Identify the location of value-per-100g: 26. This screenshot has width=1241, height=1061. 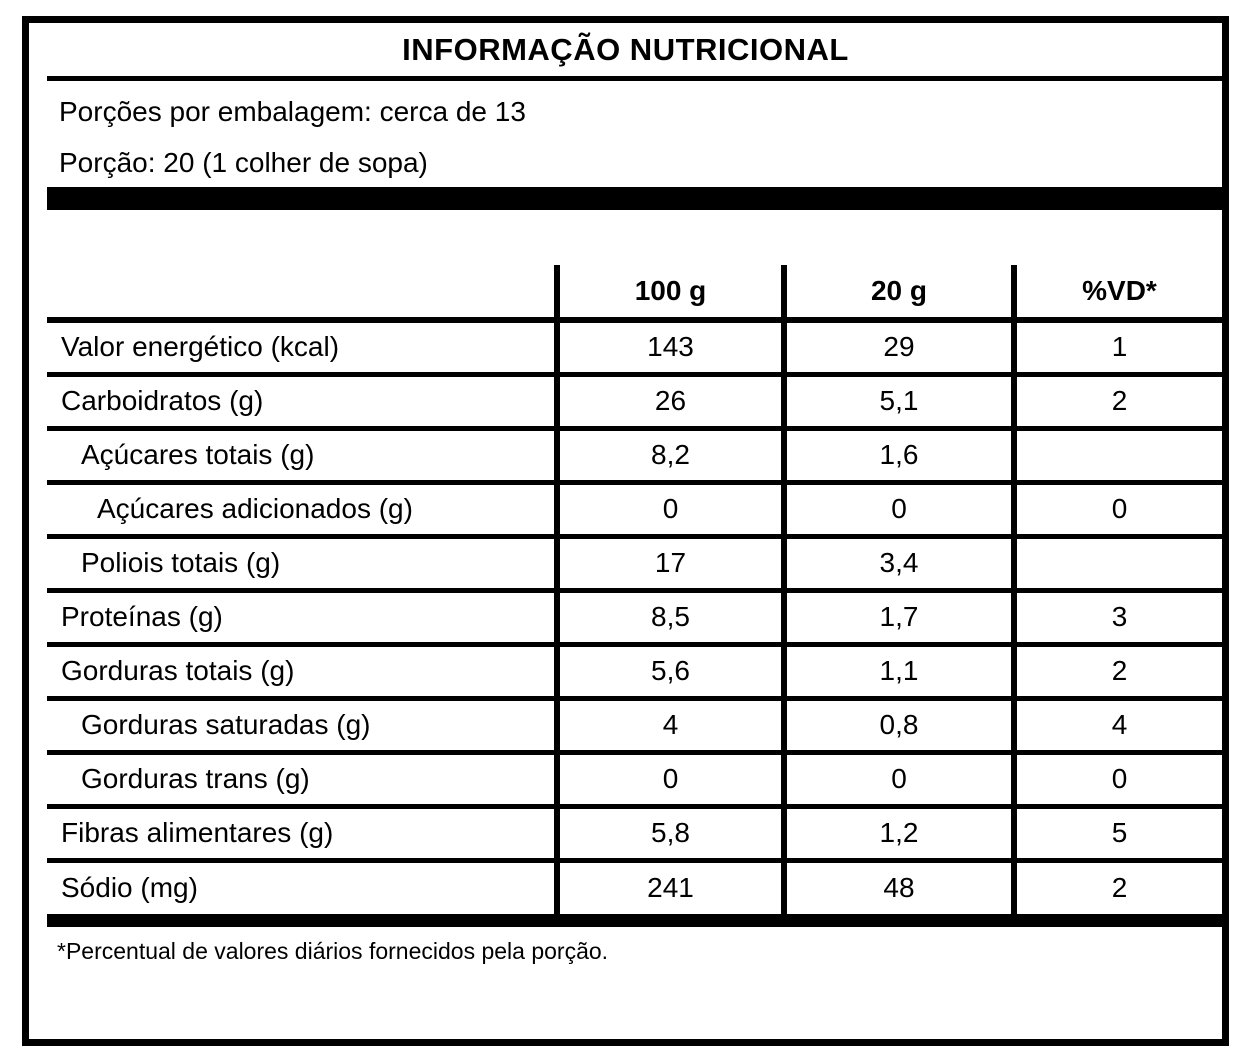
(669, 401).